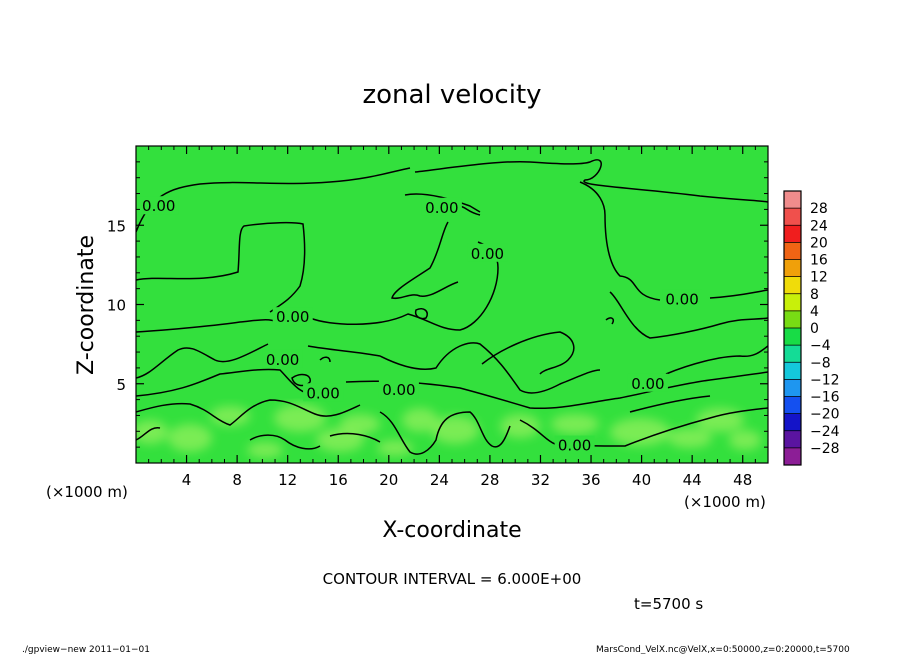 The image size is (904, 654). What do you see at coordinates (825, 432) in the screenshot?
I see `colorbar-label: −24` at bounding box center [825, 432].